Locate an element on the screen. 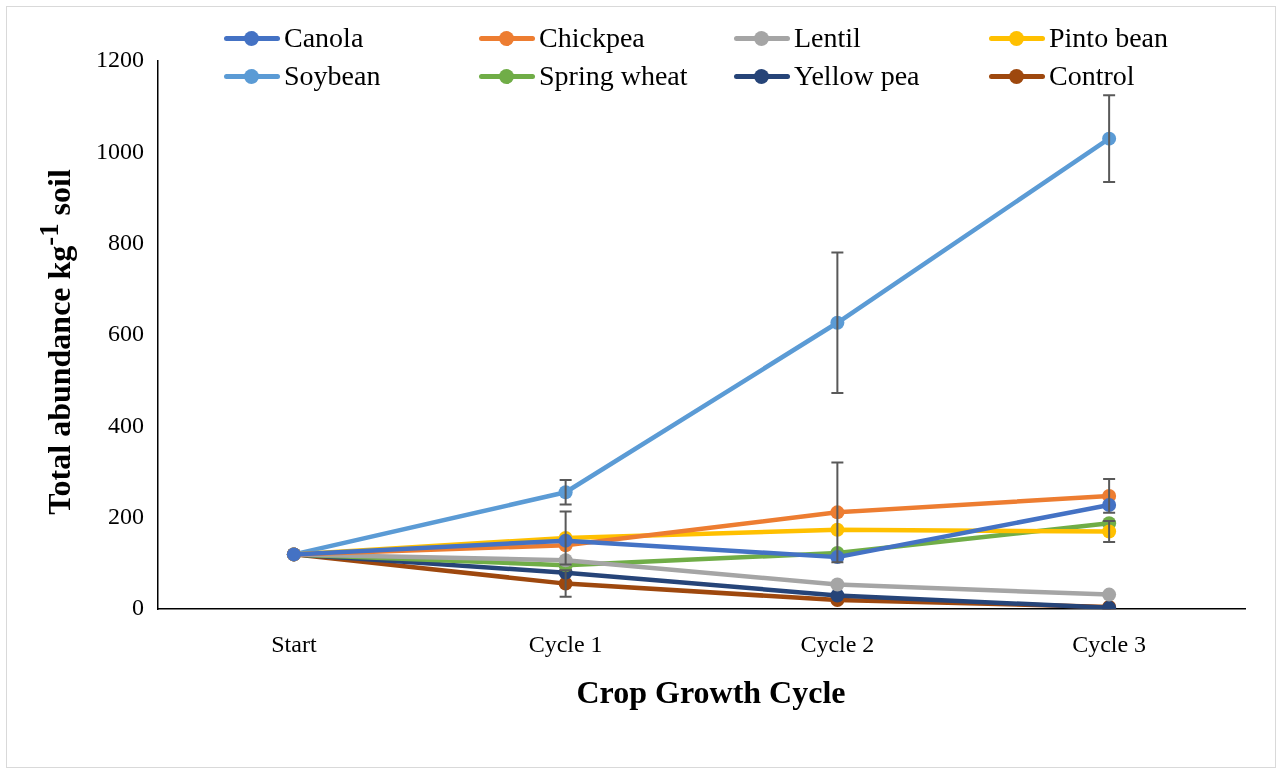  y-tick-label: 600 is located at coordinates (126, 333).